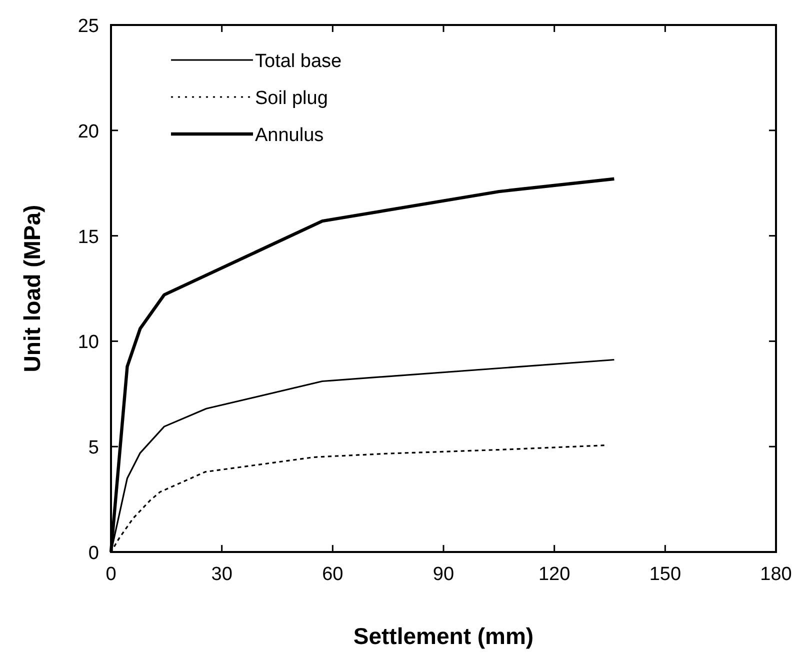  Describe the element at coordinates (554, 574) in the screenshot. I see `x-tick-label: 120` at that location.